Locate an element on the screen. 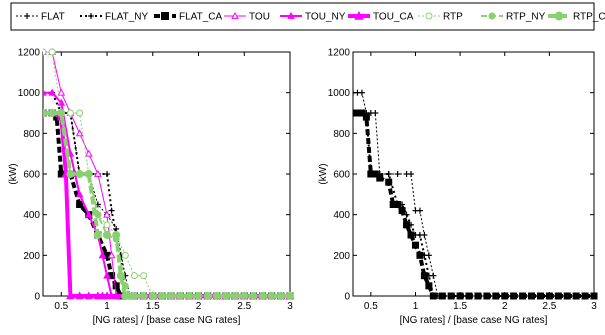 The image size is (605, 335). legend-entry-tou-ny: TOU_NY is located at coordinates (313, 17).